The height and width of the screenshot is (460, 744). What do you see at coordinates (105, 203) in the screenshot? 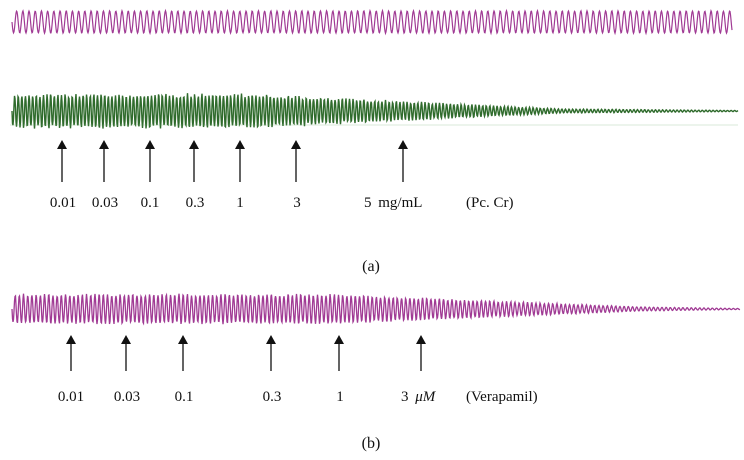
I see `dose-a-2: 0.03` at bounding box center [105, 203].